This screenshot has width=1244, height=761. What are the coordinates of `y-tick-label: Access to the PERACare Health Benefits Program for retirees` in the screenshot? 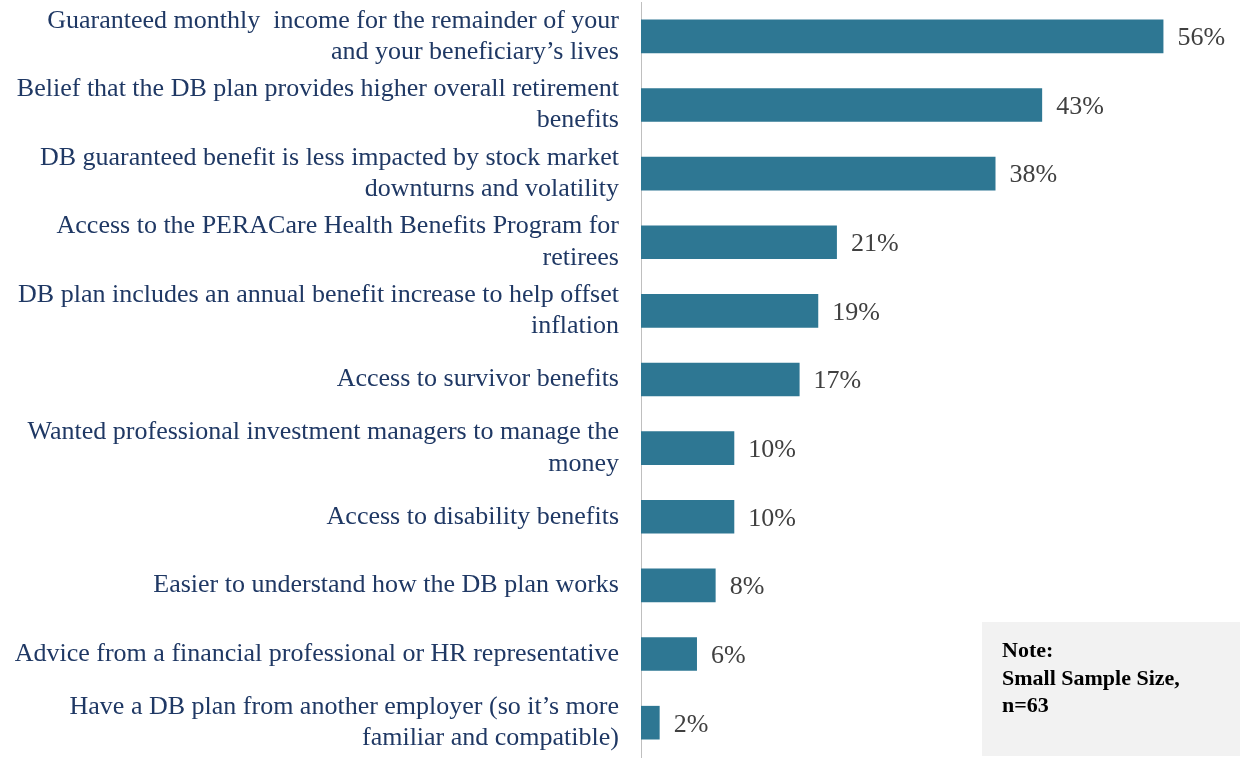 It's located at (338, 240).